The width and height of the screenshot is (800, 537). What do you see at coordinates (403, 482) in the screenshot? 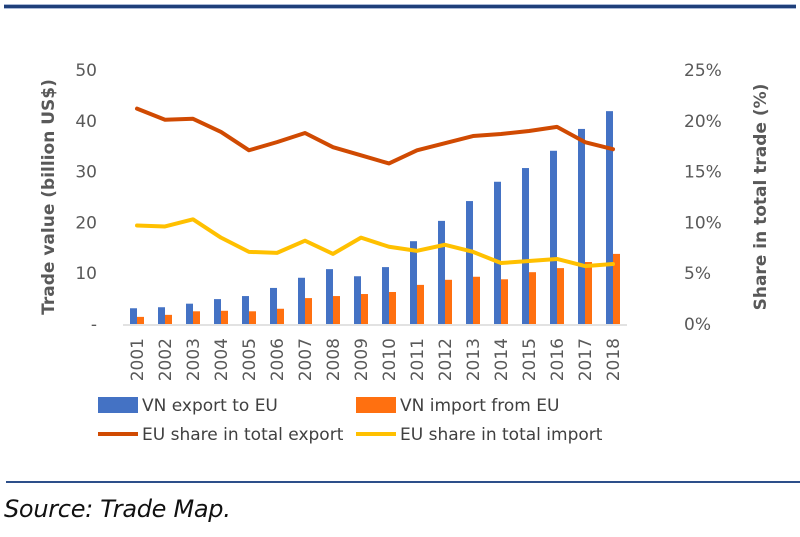
I see `bottom-rule` at bounding box center [403, 482].